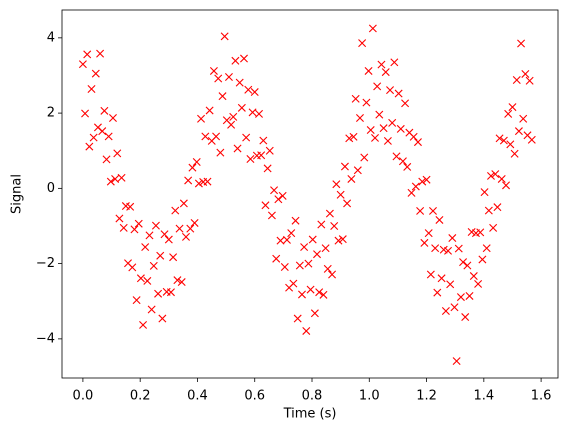  What do you see at coordinates (197, 396) in the screenshot?
I see `x-tick-label: 0.4` at bounding box center [197, 396].